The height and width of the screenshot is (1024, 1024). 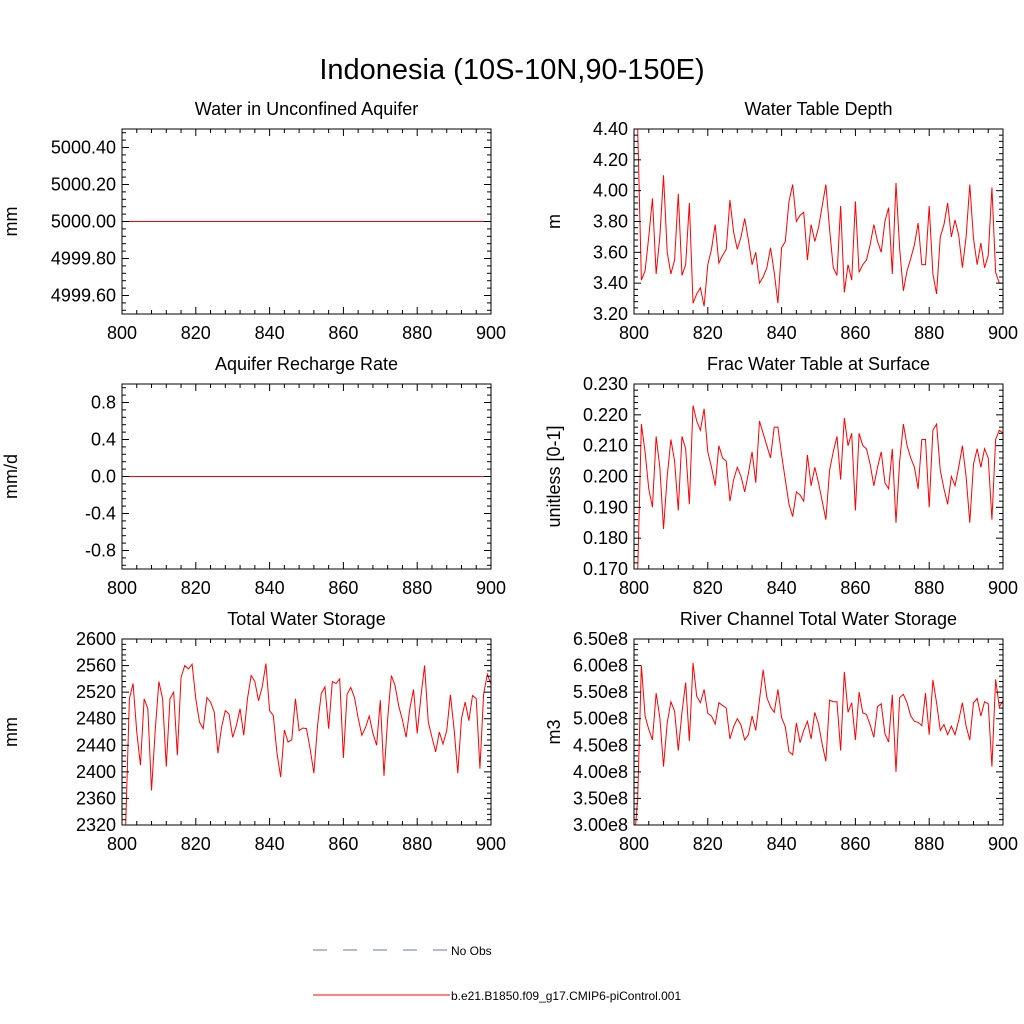 I want to click on y-tick-label: 2440, so click(x=96, y=745).